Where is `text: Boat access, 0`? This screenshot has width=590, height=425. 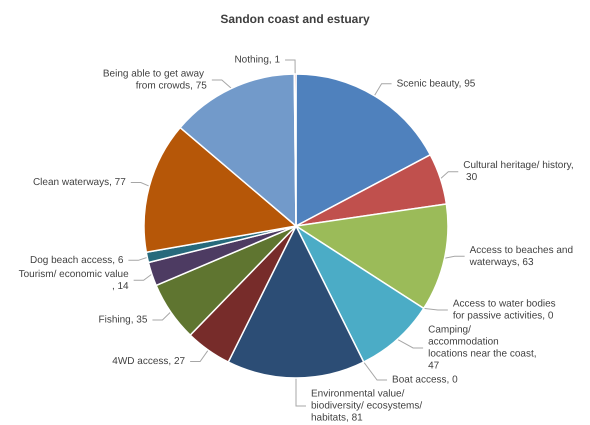
text: Boat access, 0 is located at coordinates (425, 380).